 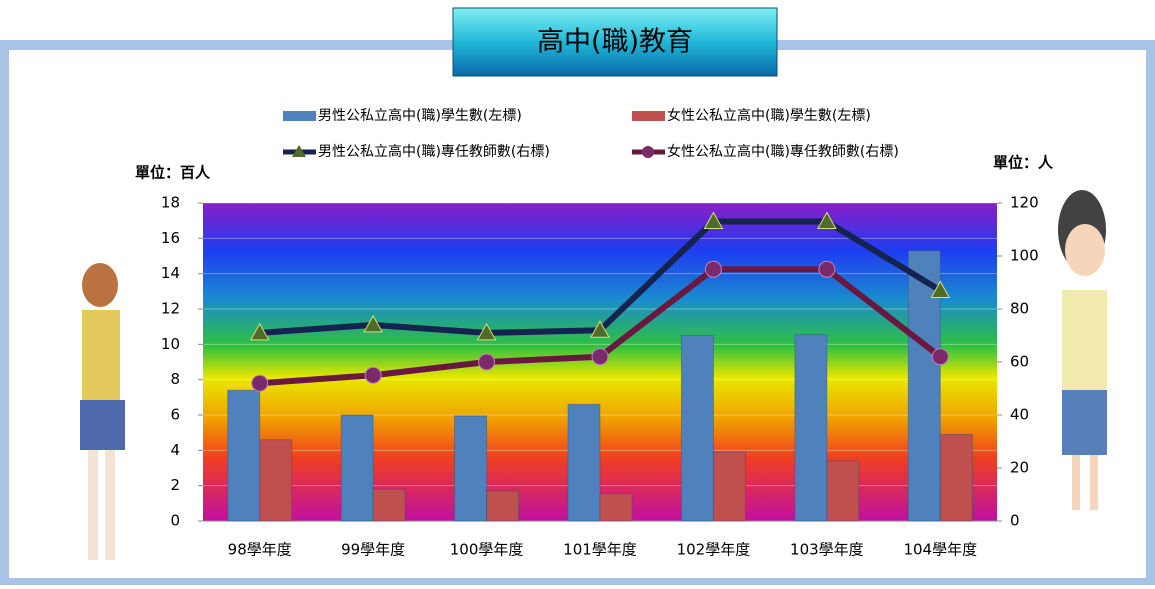 I want to click on y-tick-label: 16, so click(x=170, y=238).